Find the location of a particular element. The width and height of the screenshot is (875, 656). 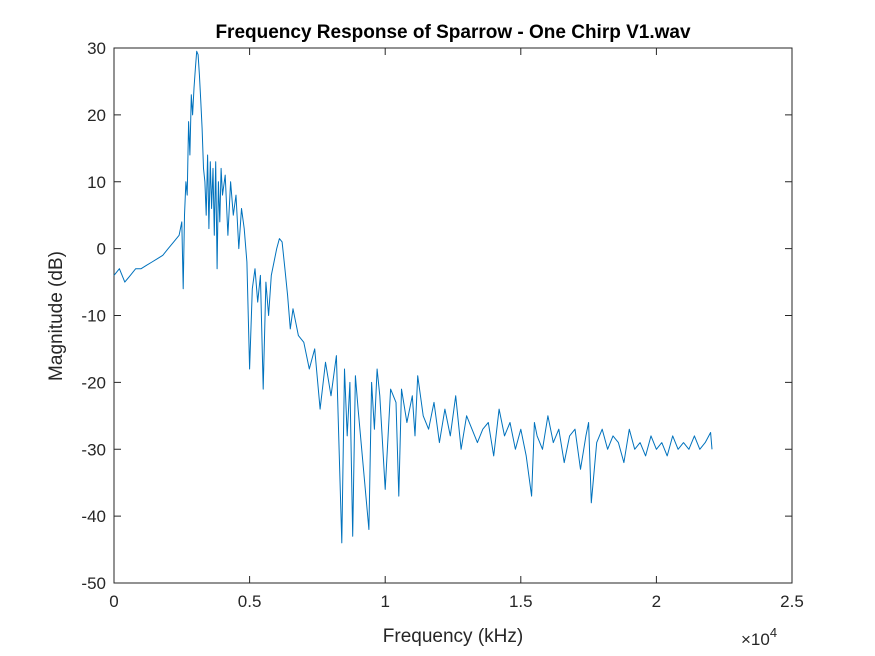

x-tick-label: 1 is located at coordinates (384, 601).